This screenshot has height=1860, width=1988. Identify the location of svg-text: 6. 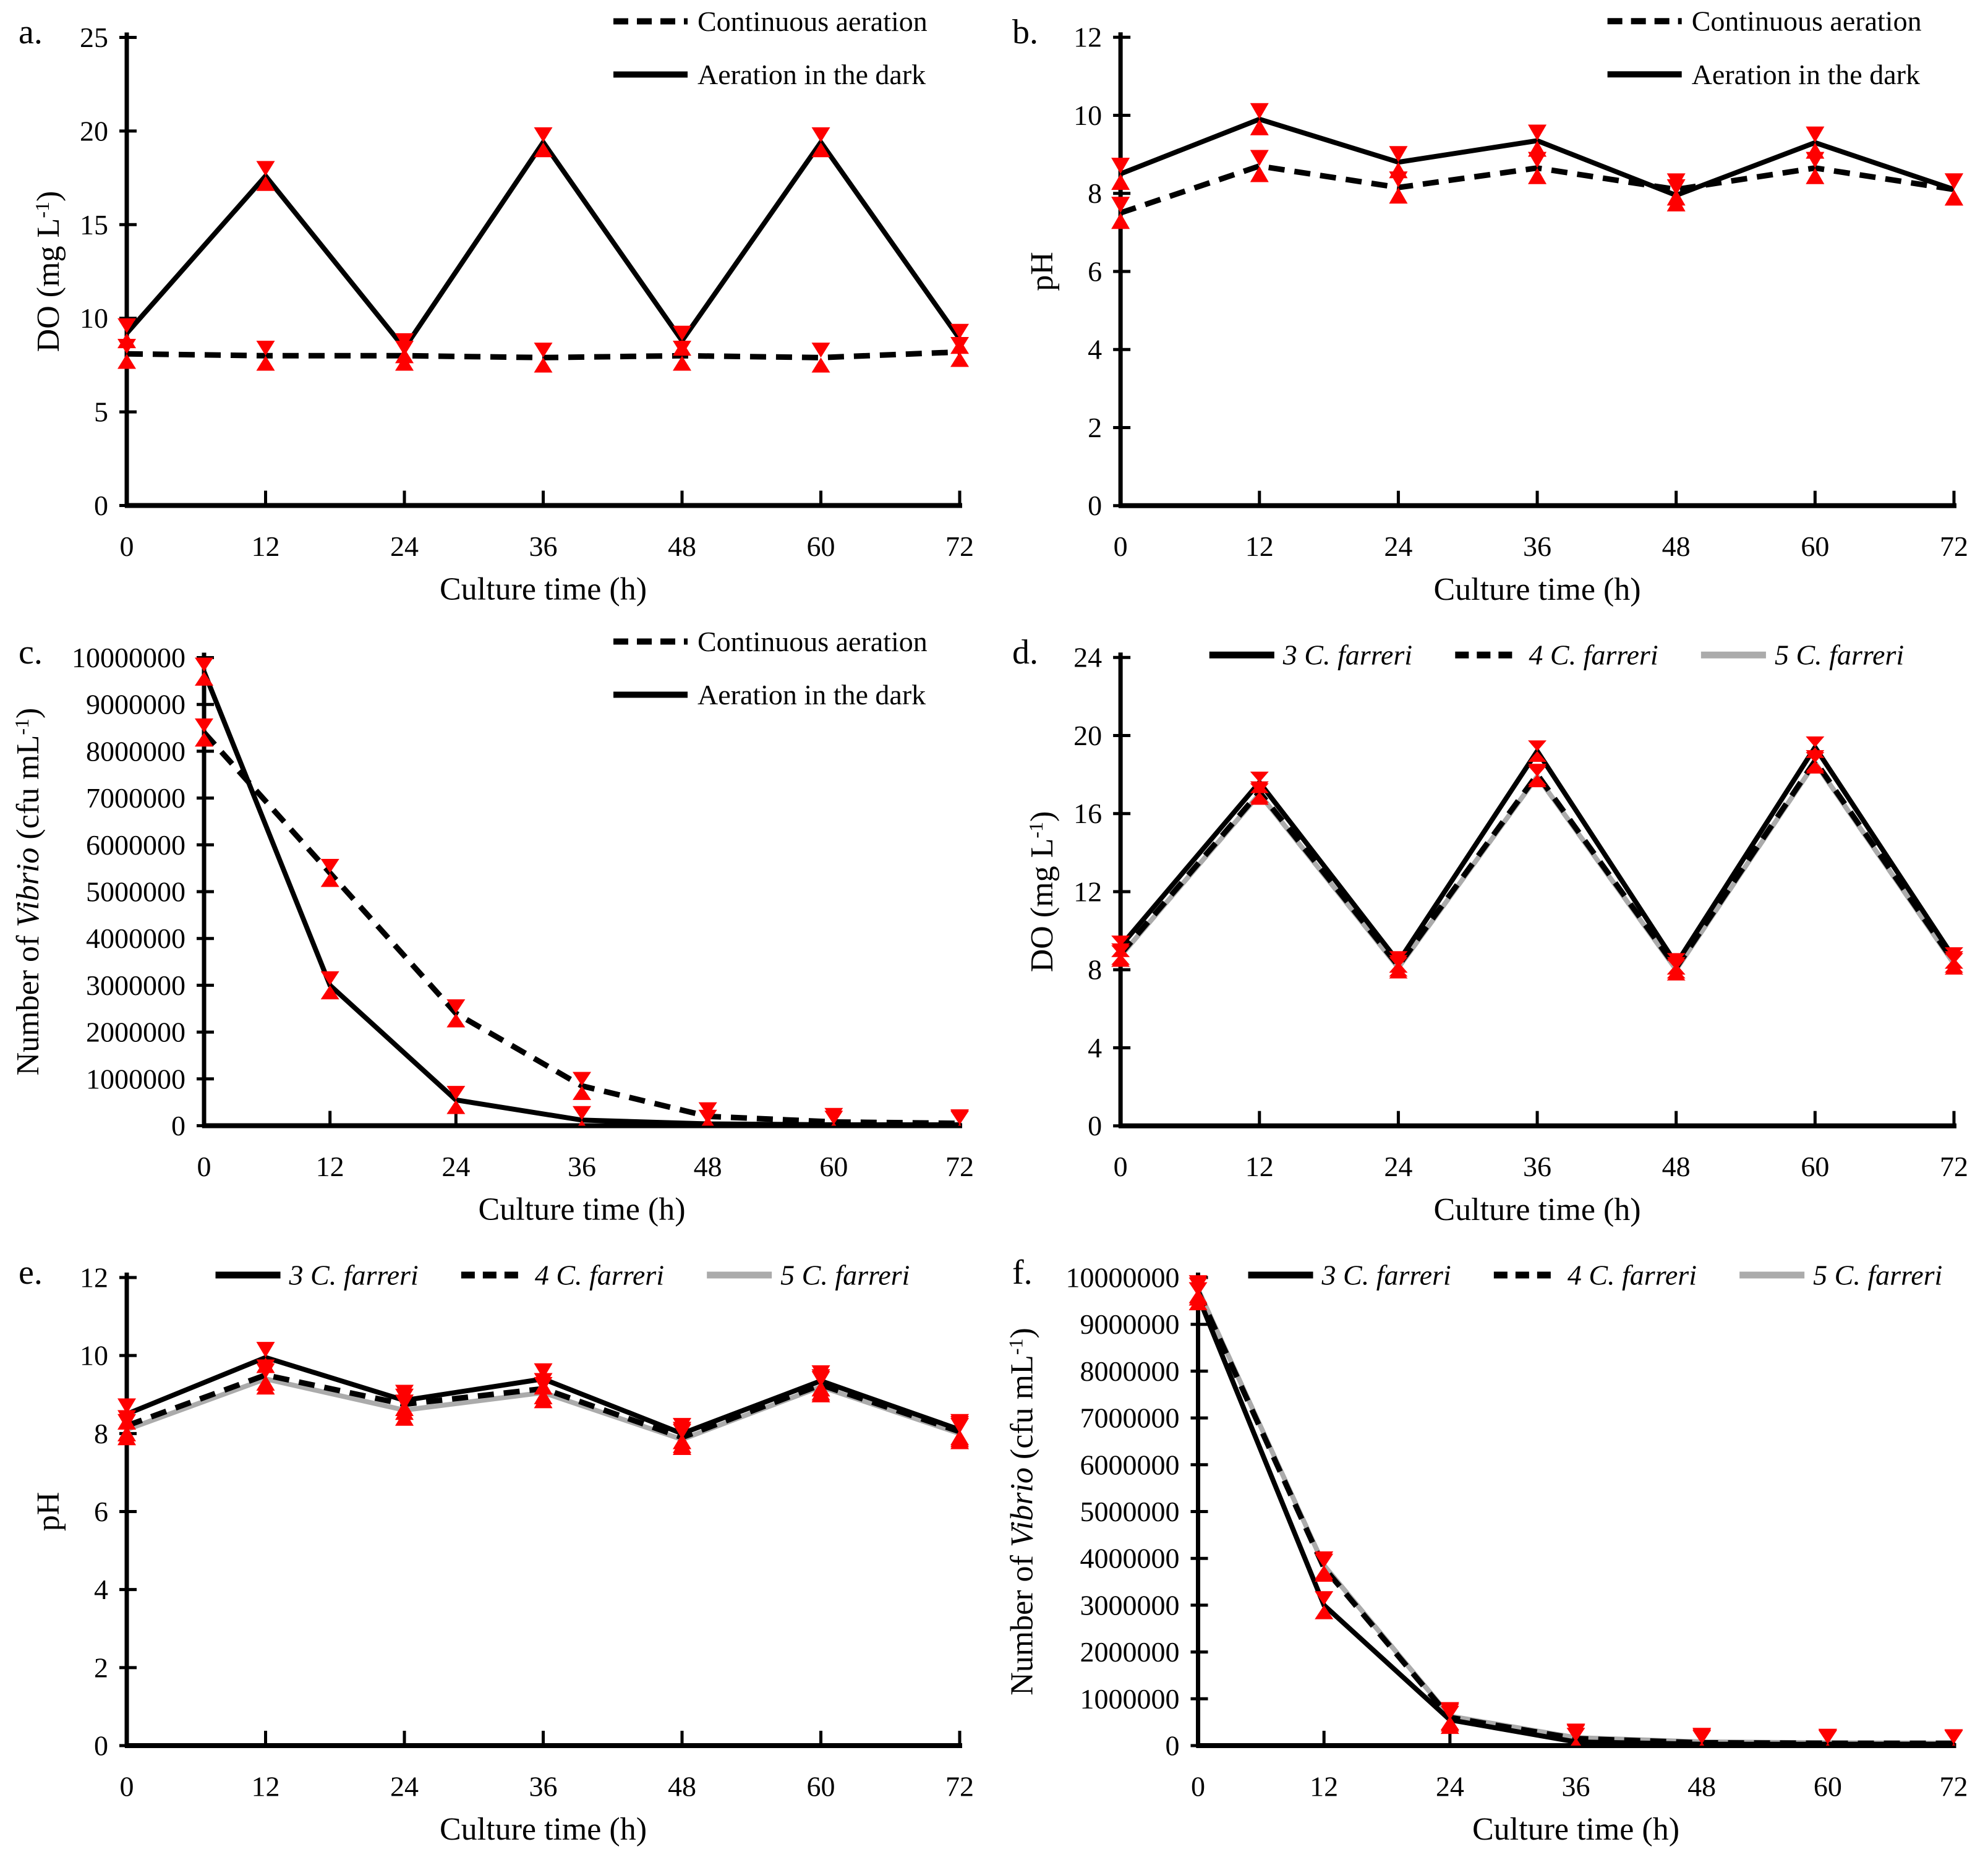
(1095, 271).